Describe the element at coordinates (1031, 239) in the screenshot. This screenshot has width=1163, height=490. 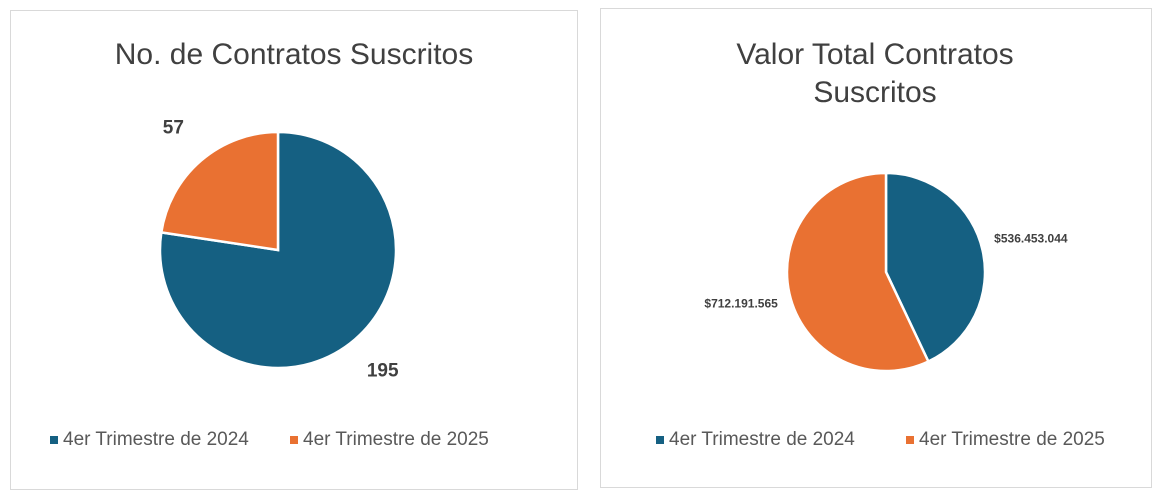
I see `data-label: $536.453.044` at that location.